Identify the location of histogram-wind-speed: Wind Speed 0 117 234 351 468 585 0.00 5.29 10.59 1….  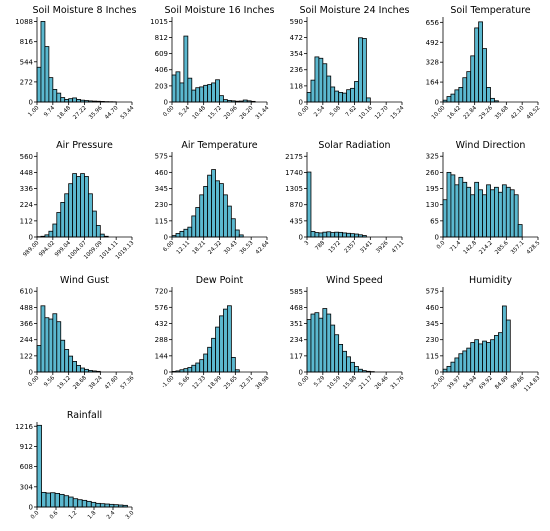
(348, 333).